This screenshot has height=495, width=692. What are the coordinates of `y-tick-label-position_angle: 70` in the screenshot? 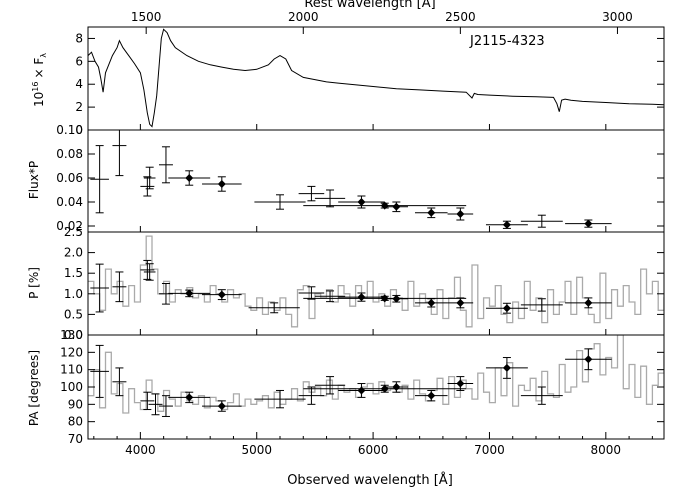 It's located at (75, 439).